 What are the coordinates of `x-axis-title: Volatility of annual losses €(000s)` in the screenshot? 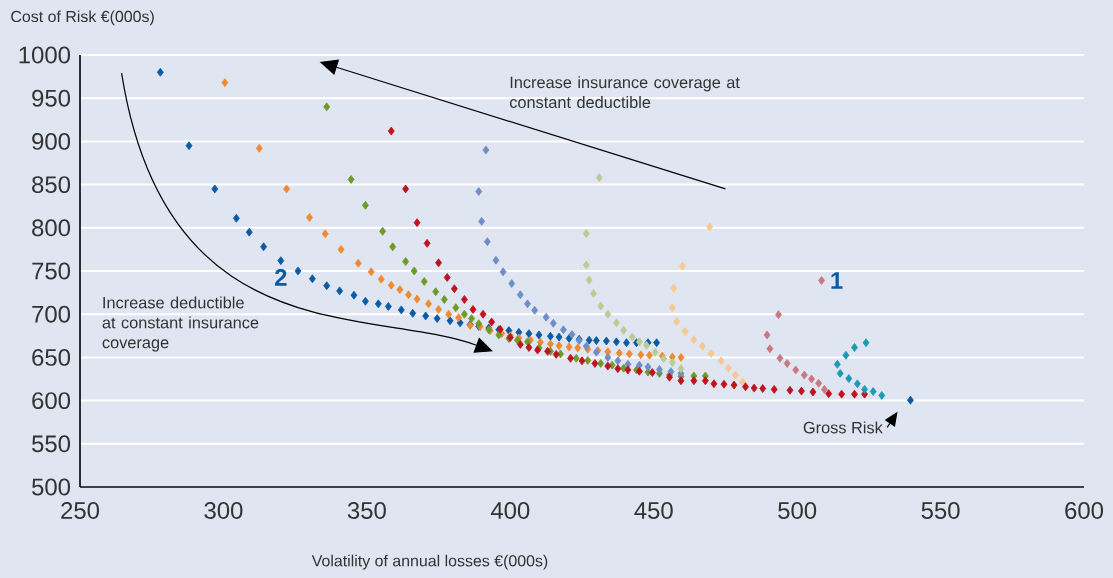 It's located at (429, 562).